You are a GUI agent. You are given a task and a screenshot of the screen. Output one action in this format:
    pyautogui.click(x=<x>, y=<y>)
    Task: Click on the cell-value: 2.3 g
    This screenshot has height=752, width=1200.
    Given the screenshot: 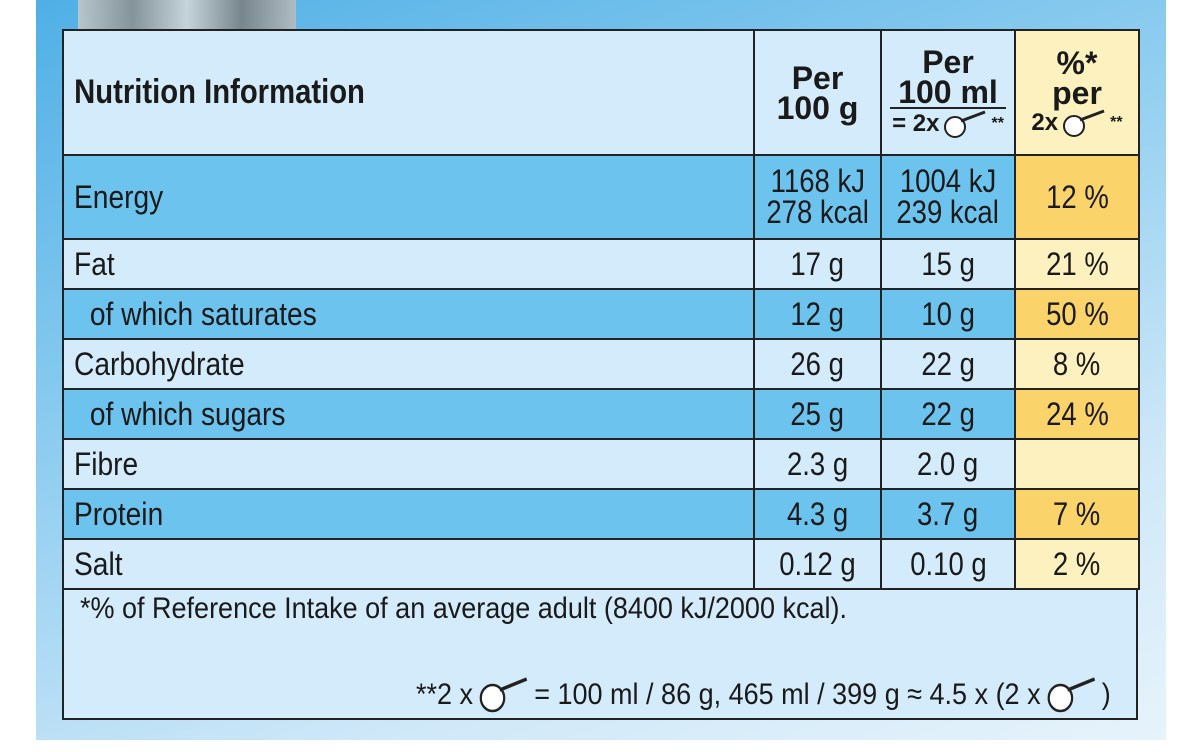 What is the action you would take?
    pyautogui.click(x=817, y=463)
    